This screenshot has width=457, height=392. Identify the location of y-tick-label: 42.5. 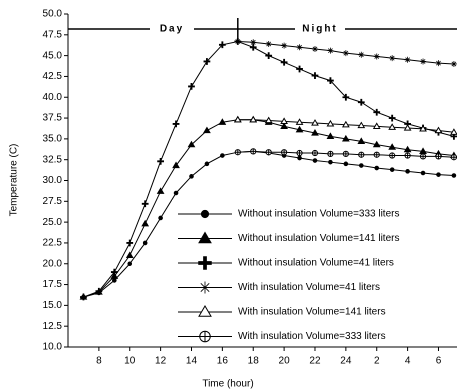
(53, 76).